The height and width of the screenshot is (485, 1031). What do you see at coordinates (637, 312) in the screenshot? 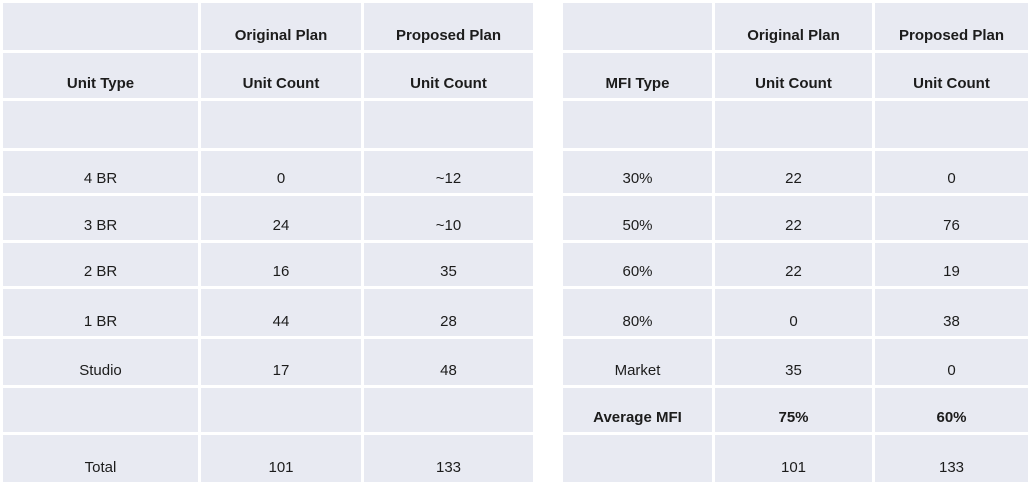
I see `data-cell: 80%` at bounding box center [637, 312].